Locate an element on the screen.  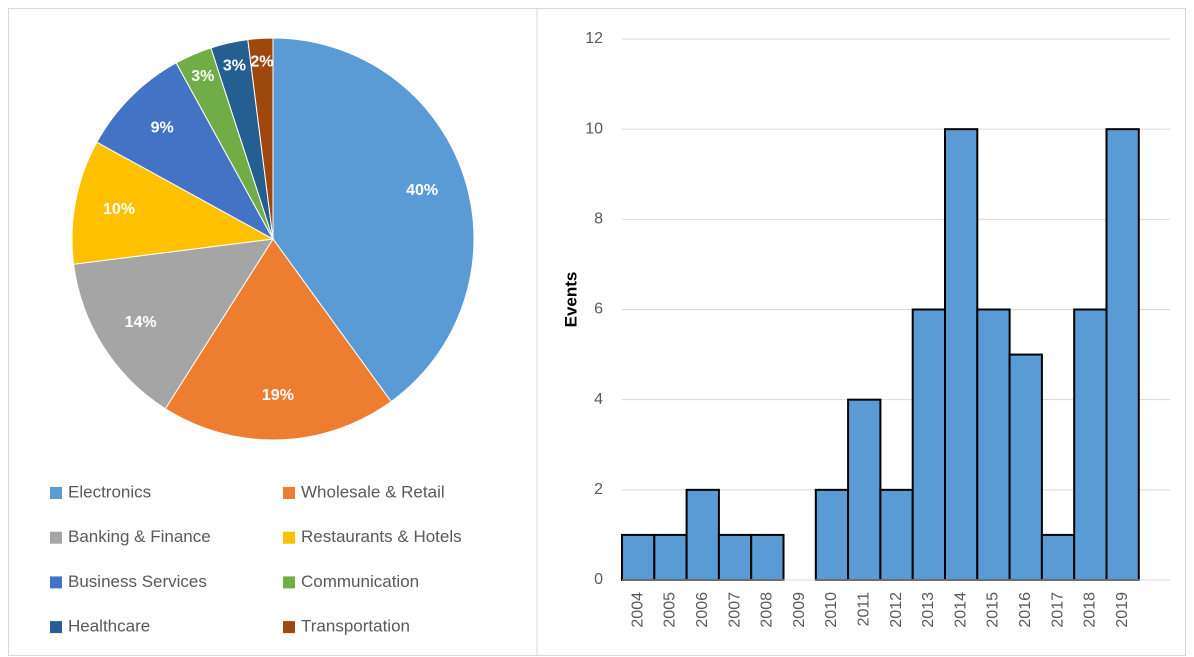
y-tick-label: 0 is located at coordinates (598, 579).